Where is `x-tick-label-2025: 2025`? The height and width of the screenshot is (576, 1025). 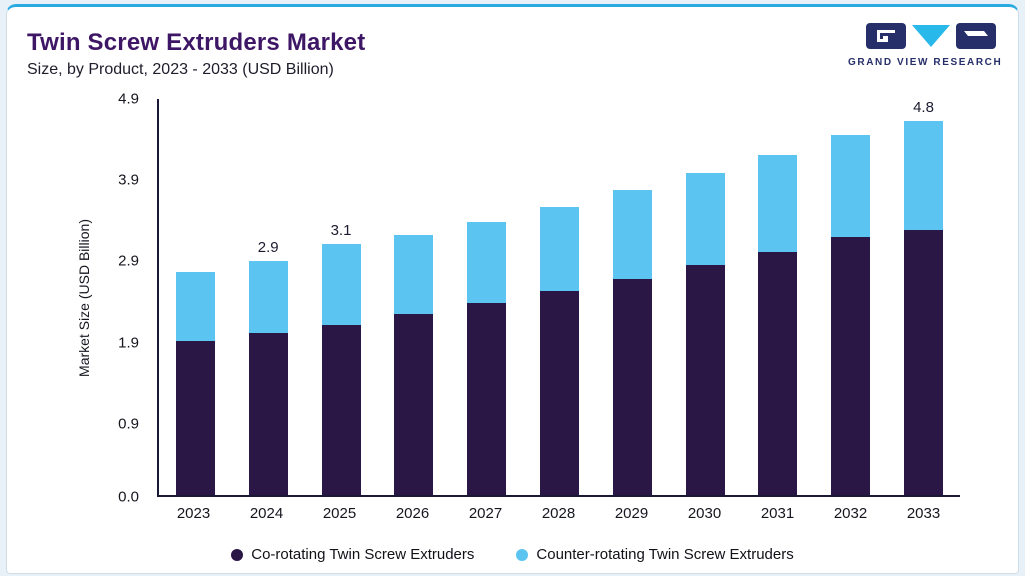 x-tick-label-2025: 2025 is located at coordinates (339, 513).